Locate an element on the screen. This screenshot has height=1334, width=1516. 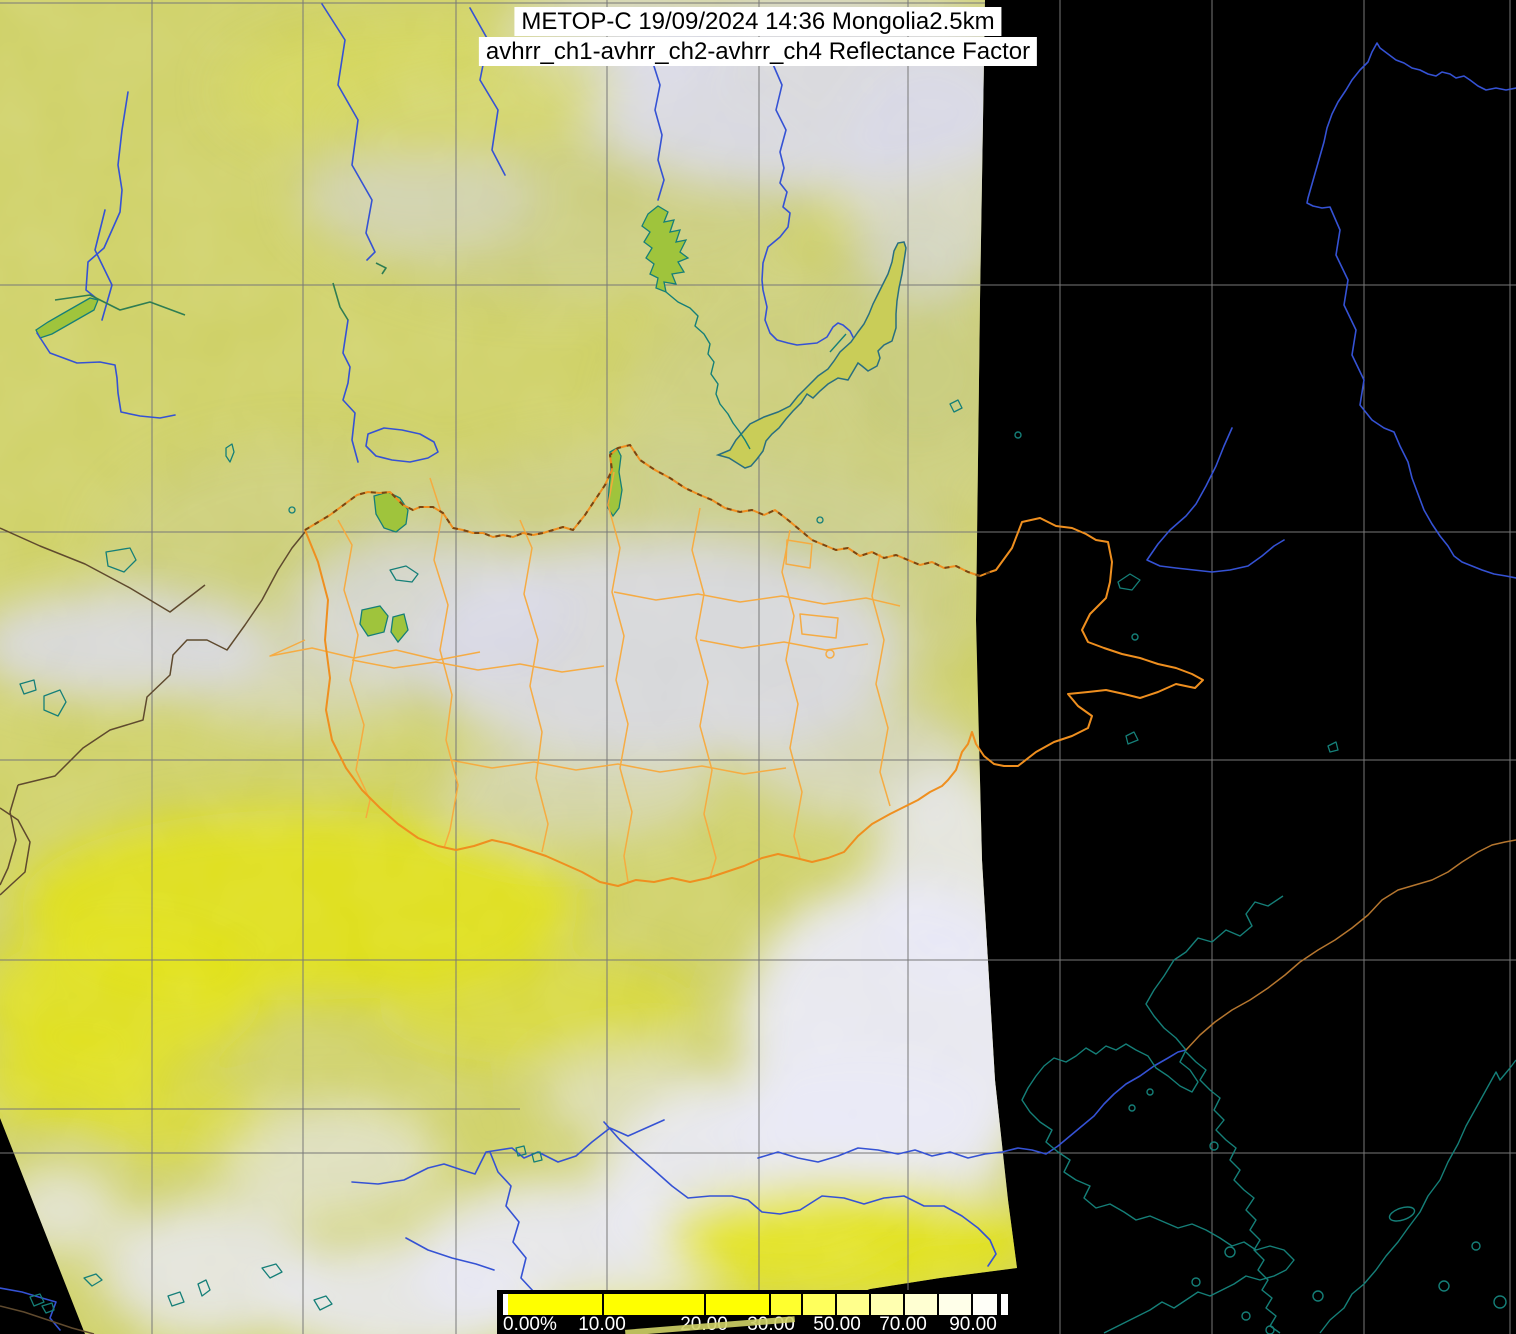
legend-tick-label: 90.00 is located at coordinates (973, 1324).